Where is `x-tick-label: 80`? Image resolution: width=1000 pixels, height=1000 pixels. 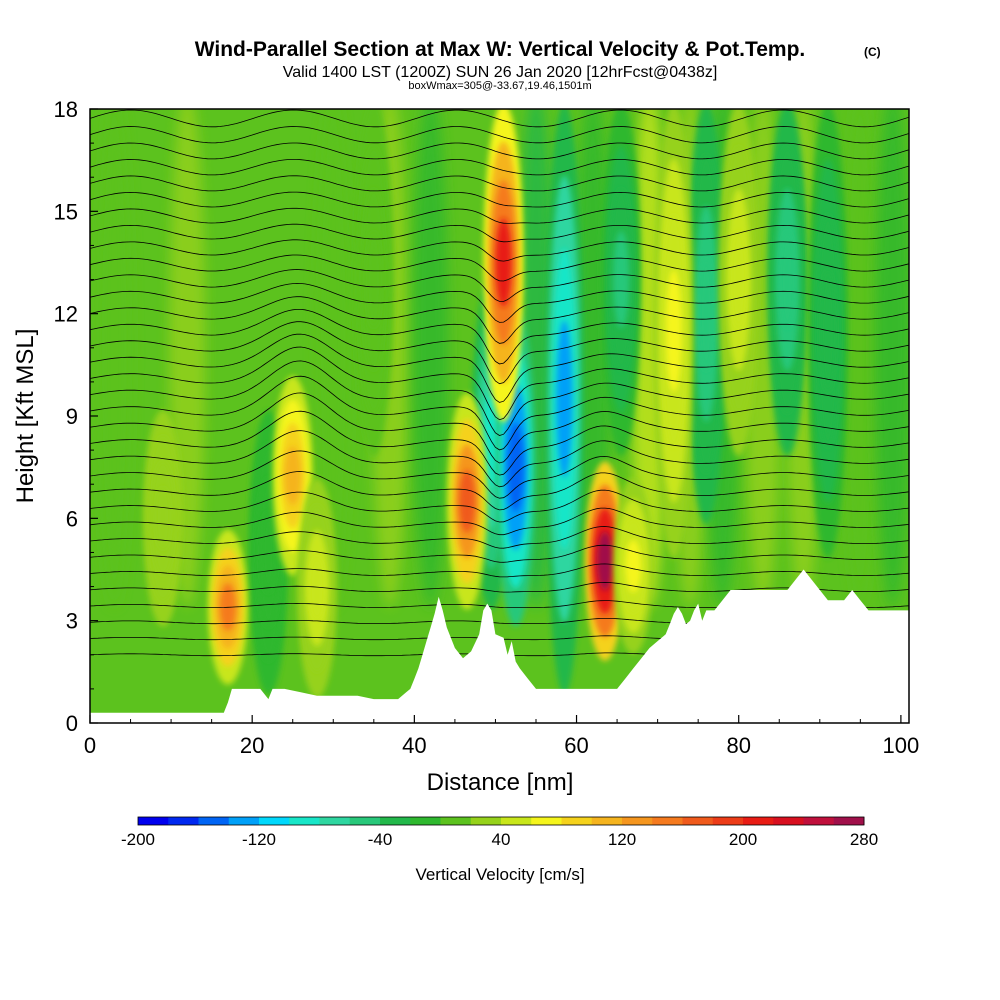 x-tick-label: 80 is located at coordinates (738, 745).